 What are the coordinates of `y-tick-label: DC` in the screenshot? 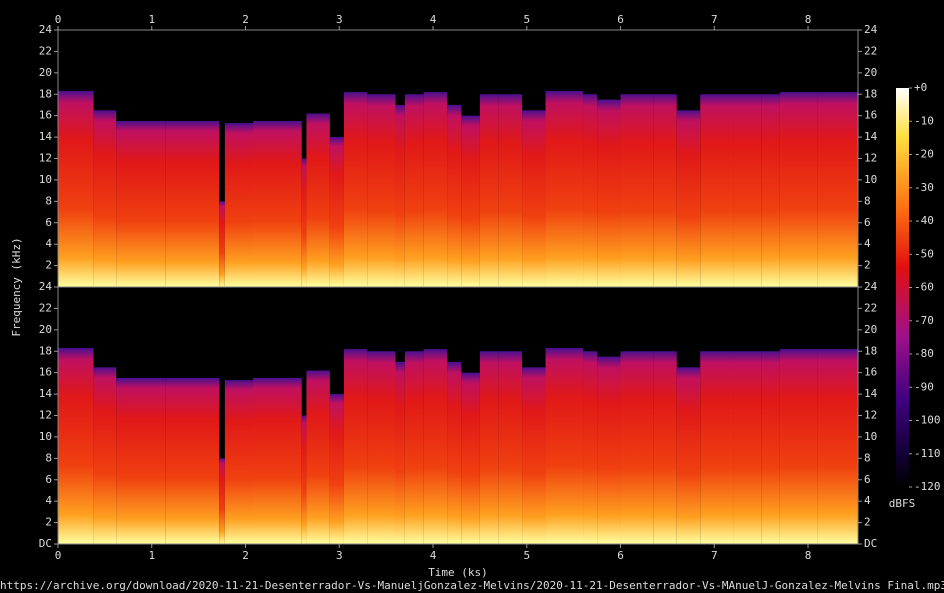 It's located at (870, 543).